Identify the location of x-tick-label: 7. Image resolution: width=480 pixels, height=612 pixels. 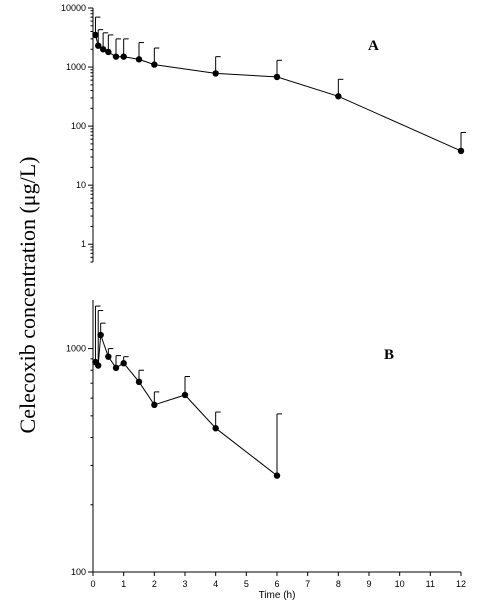
(307, 584).